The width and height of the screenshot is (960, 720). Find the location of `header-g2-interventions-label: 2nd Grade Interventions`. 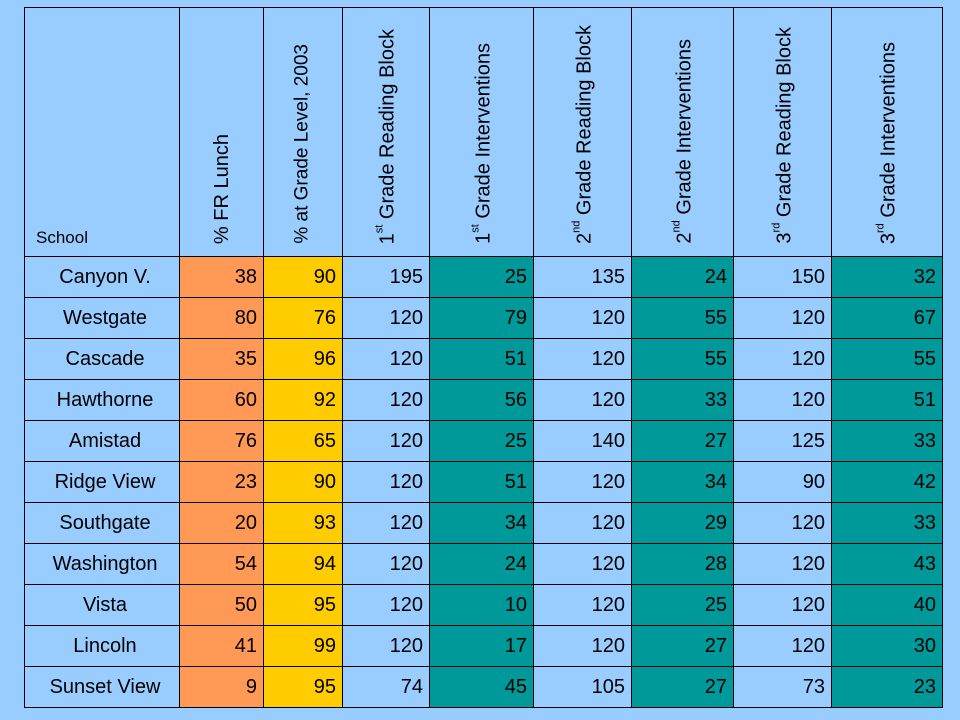

header-g2-interventions-label: 2nd Grade Interventions is located at coordinates (682, 141).